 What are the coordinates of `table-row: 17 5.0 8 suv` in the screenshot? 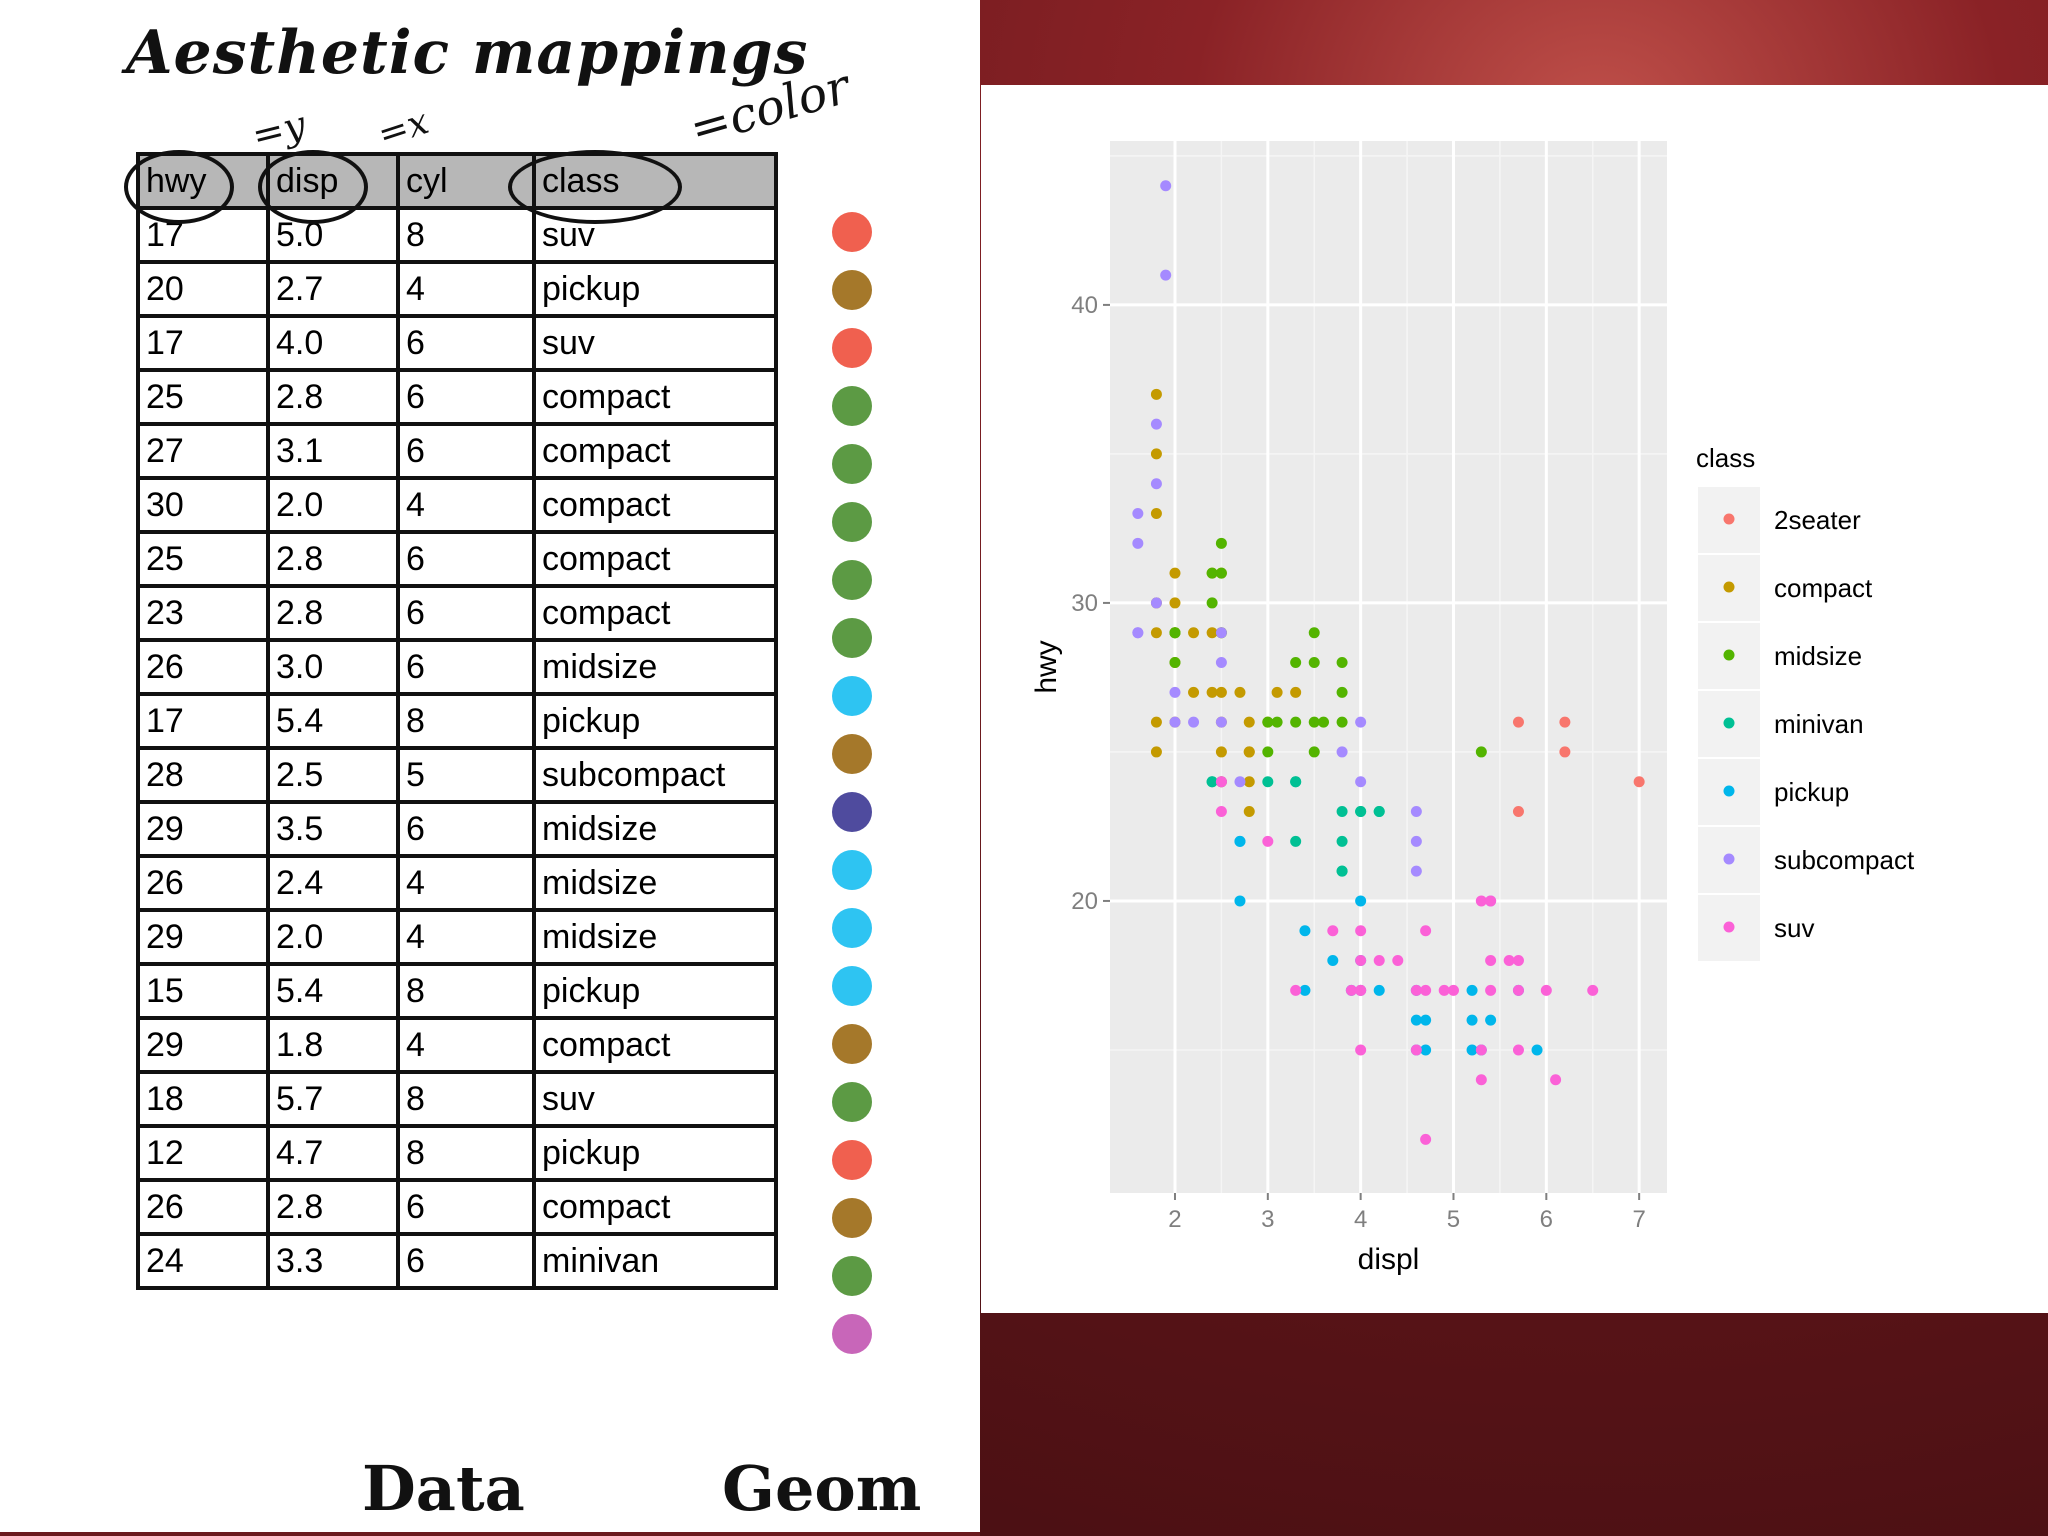 It's located at (457, 235).